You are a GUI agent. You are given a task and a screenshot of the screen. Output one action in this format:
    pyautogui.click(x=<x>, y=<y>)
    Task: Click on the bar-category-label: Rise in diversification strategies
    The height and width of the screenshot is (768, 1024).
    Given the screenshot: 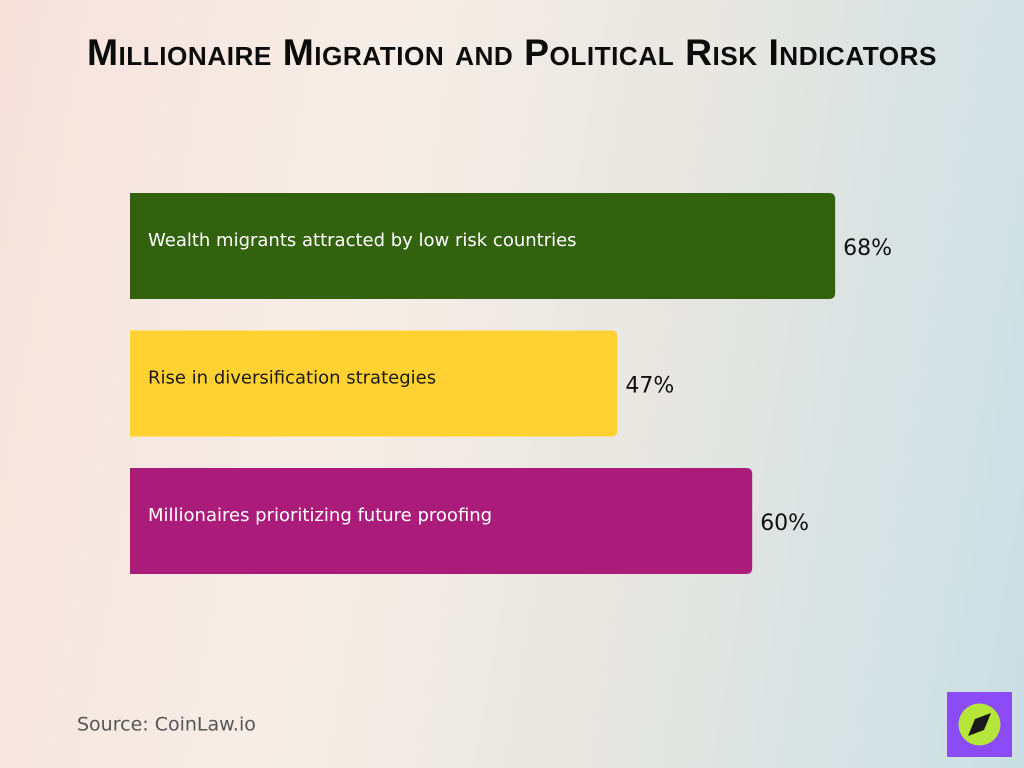 What is the action you would take?
    pyautogui.click(x=292, y=378)
    